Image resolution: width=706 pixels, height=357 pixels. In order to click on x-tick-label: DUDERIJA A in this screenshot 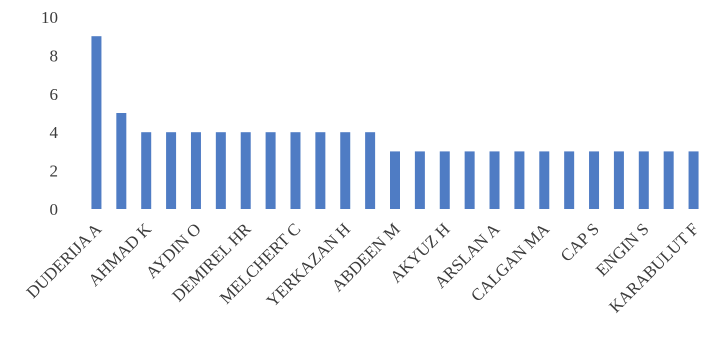, I will do `click(64, 260)`.